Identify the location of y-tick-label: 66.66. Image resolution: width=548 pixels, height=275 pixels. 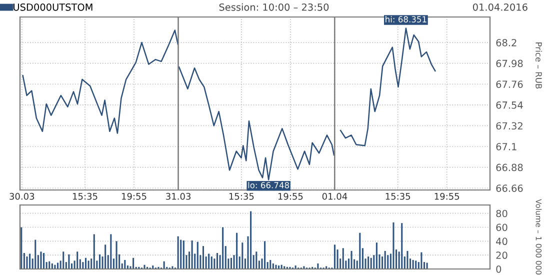
(509, 188).